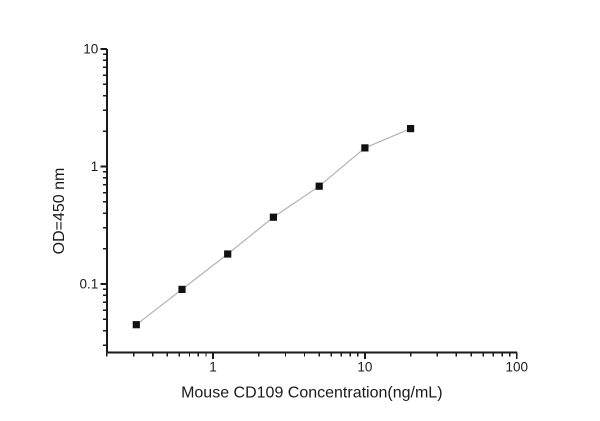 This screenshot has height=421, width=600. I want to click on y-tick-label: 0.1, so click(89, 284).